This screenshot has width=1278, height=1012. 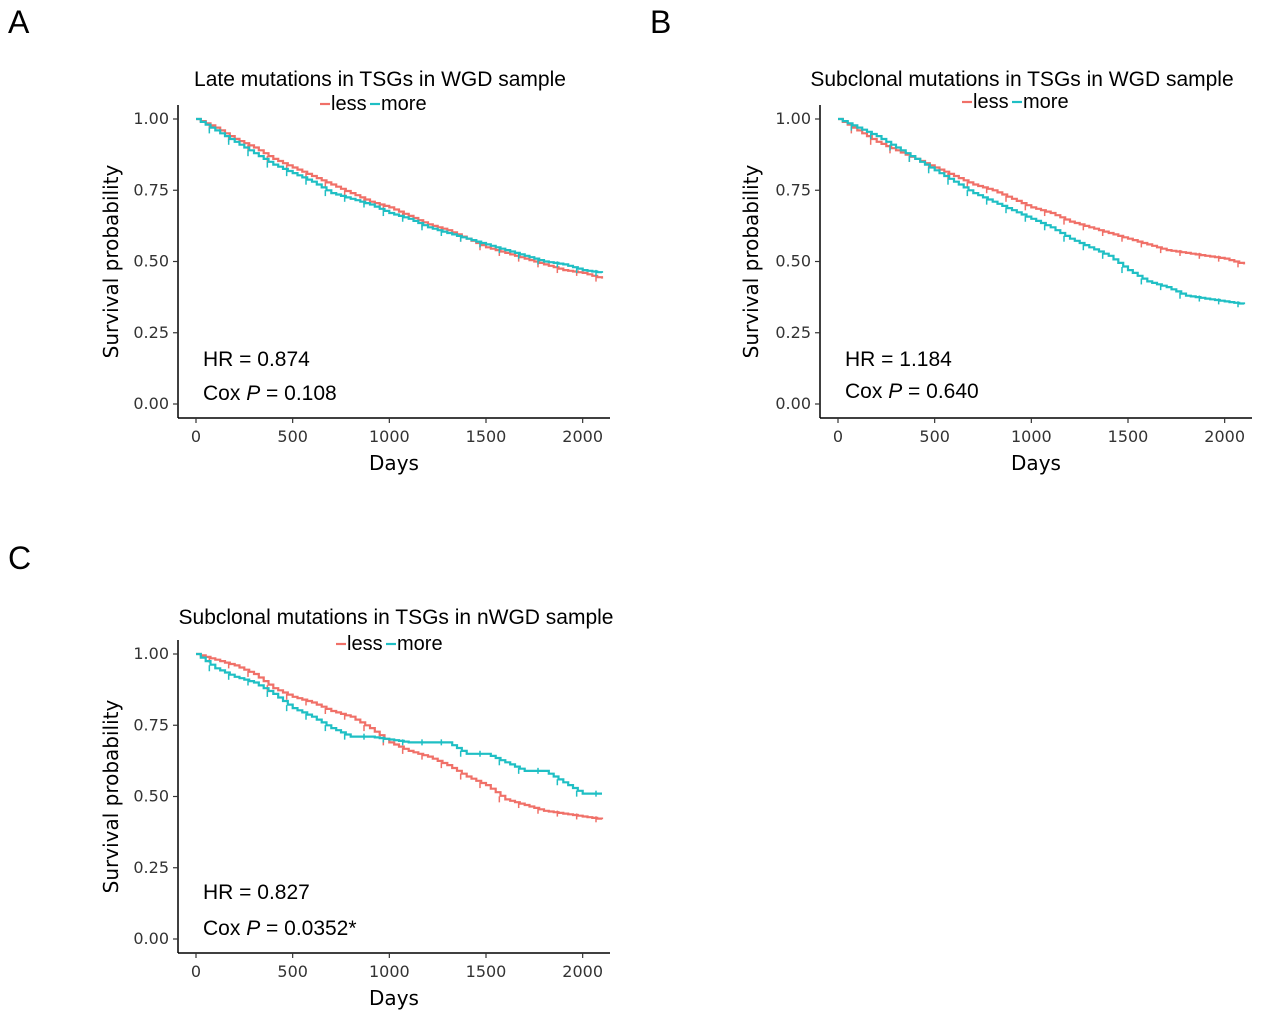 I want to click on panel-letter-b: B, so click(x=661, y=22).